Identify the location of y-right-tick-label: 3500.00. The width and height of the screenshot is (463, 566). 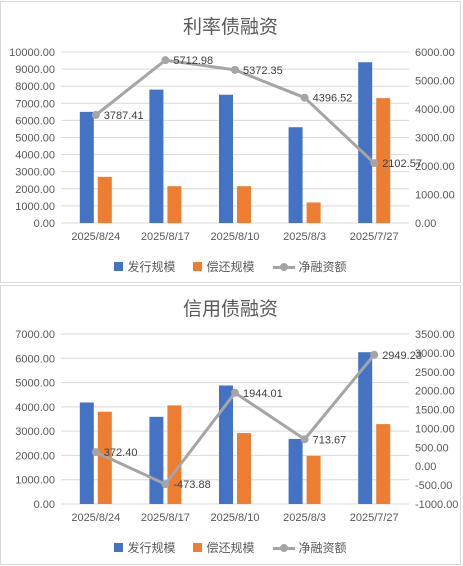
(435, 335).